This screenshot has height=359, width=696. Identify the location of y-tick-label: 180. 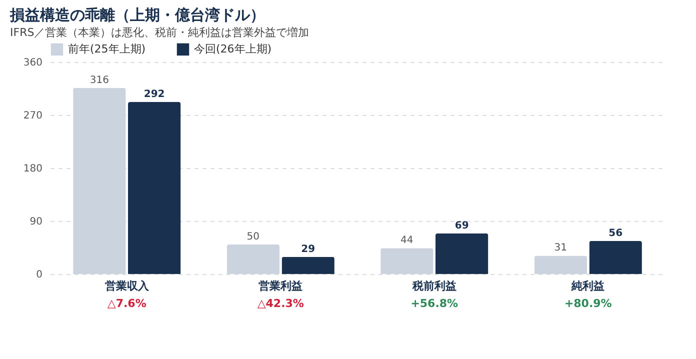
(32, 169).